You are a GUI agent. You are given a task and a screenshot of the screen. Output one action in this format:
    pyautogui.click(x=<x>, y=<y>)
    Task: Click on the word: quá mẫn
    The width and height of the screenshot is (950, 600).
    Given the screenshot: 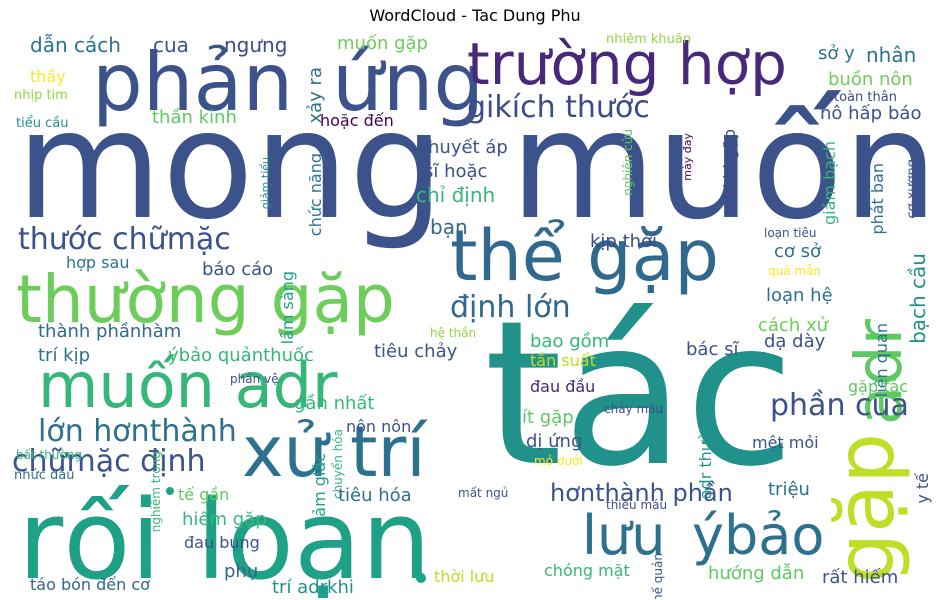 What is the action you would take?
    pyautogui.click(x=795, y=271)
    